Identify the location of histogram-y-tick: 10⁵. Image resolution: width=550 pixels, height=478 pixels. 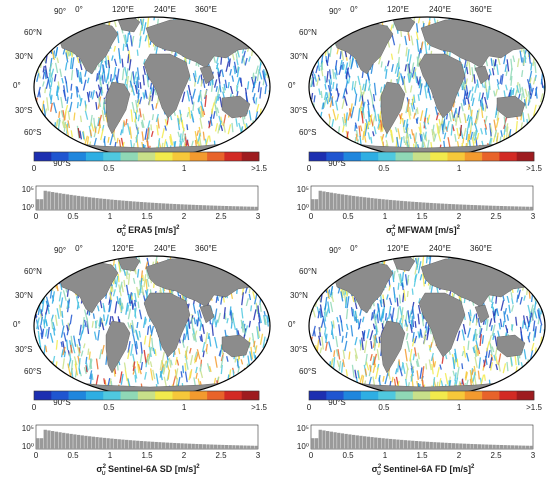
(28, 189).